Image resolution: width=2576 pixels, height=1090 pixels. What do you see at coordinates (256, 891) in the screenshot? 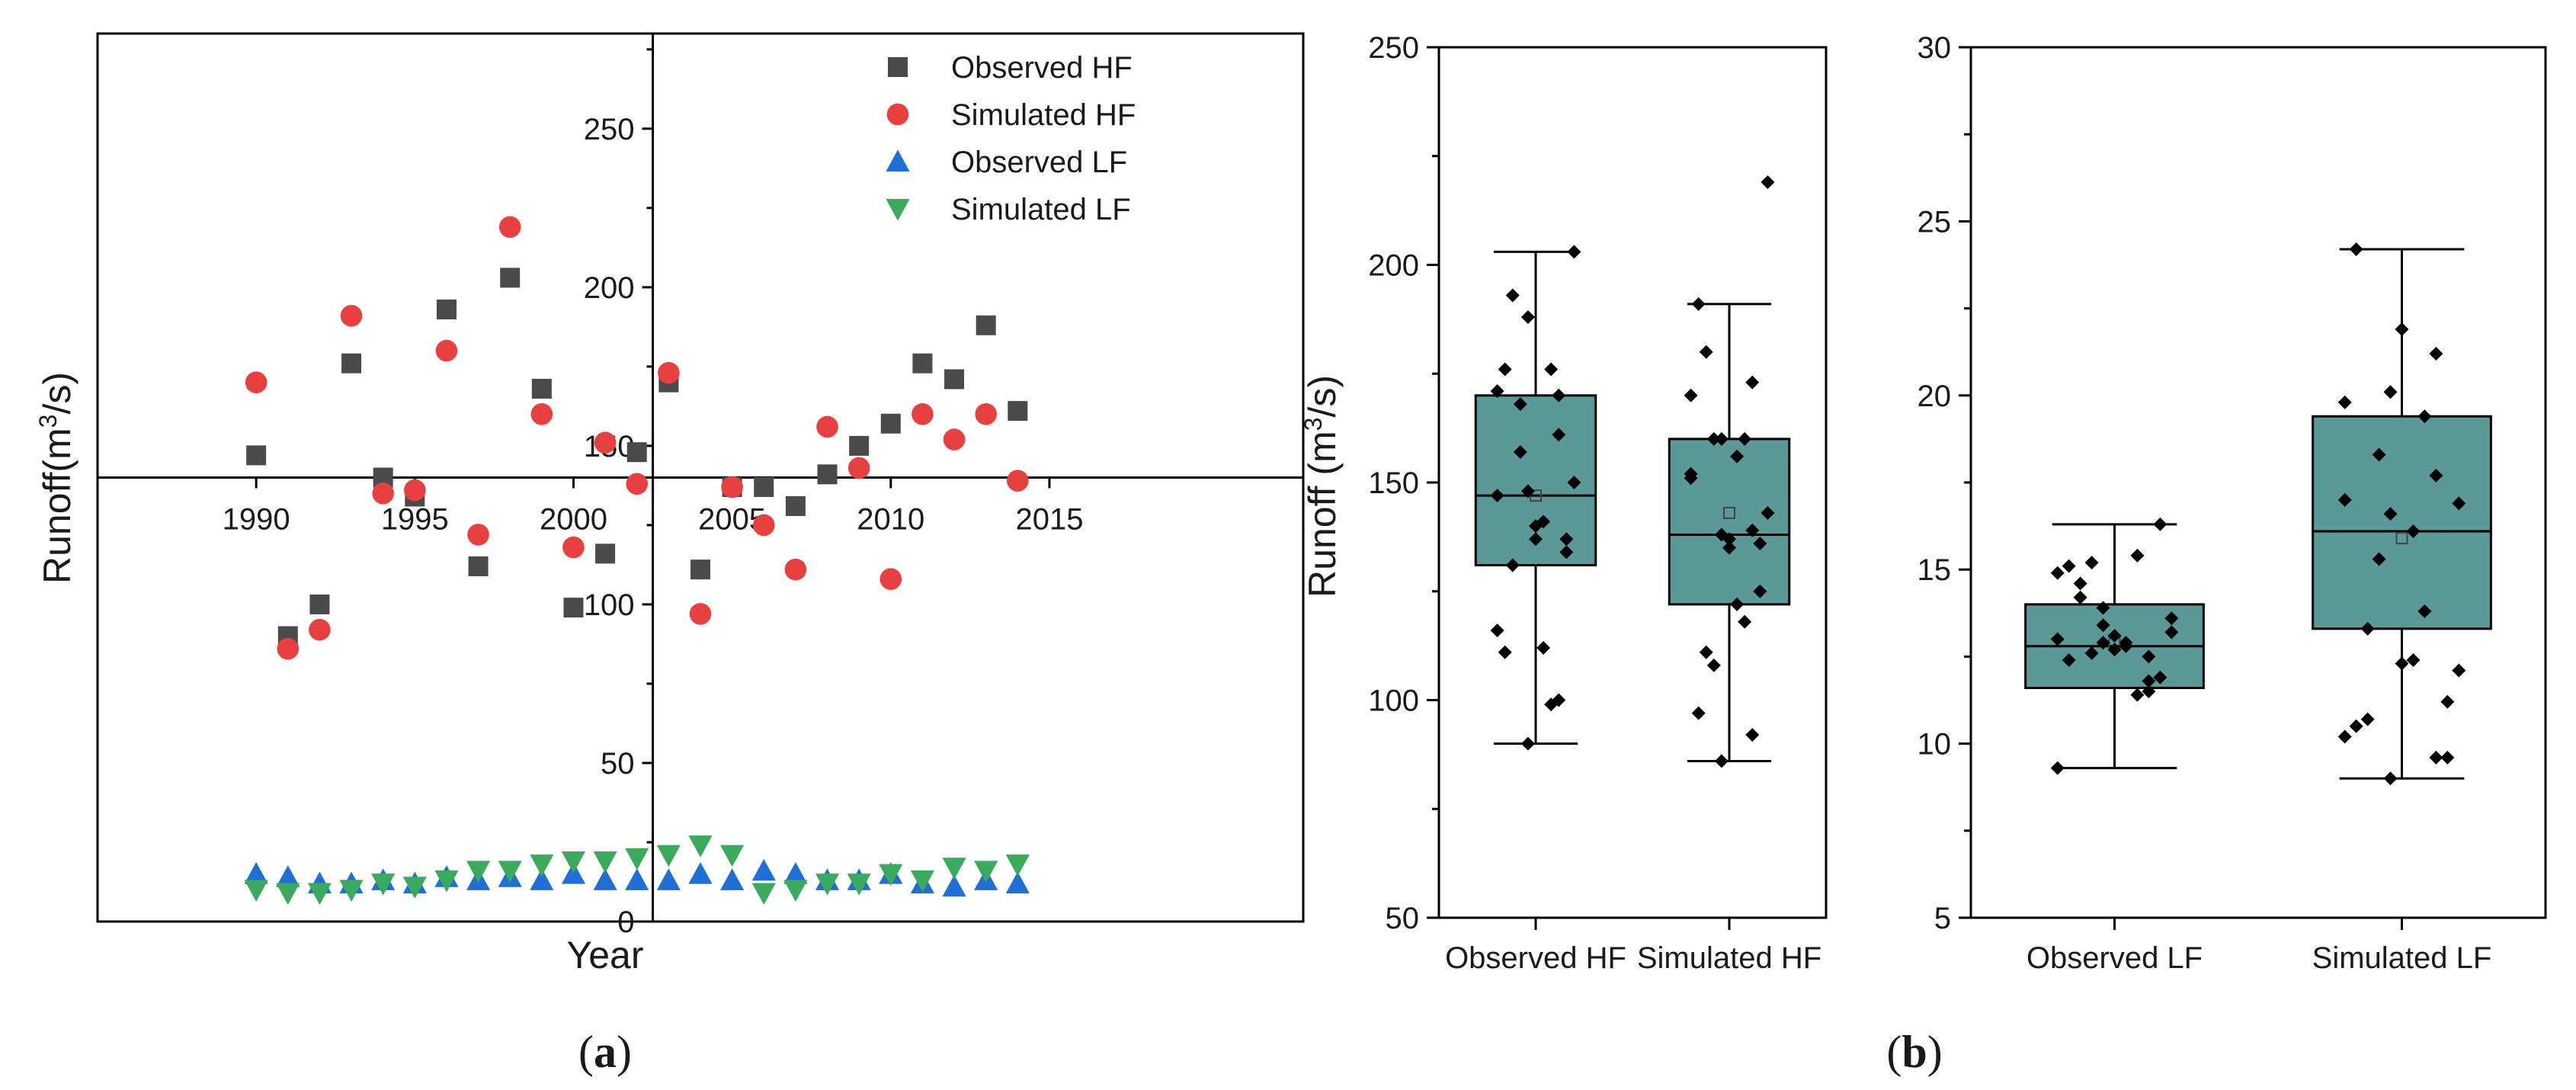
I see `simulated-lf-point-1990` at bounding box center [256, 891].